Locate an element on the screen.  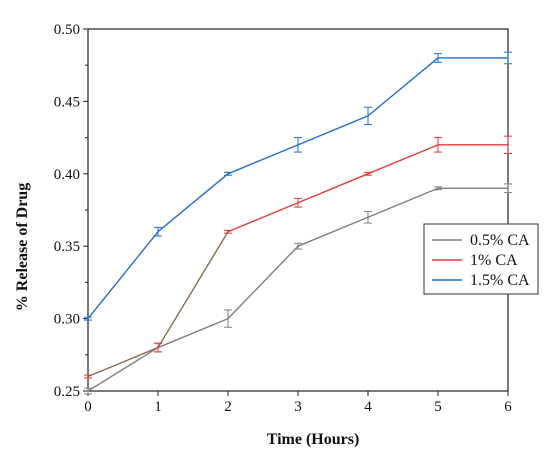
legend-label: 1.5% CA is located at coordinates (500, 280).